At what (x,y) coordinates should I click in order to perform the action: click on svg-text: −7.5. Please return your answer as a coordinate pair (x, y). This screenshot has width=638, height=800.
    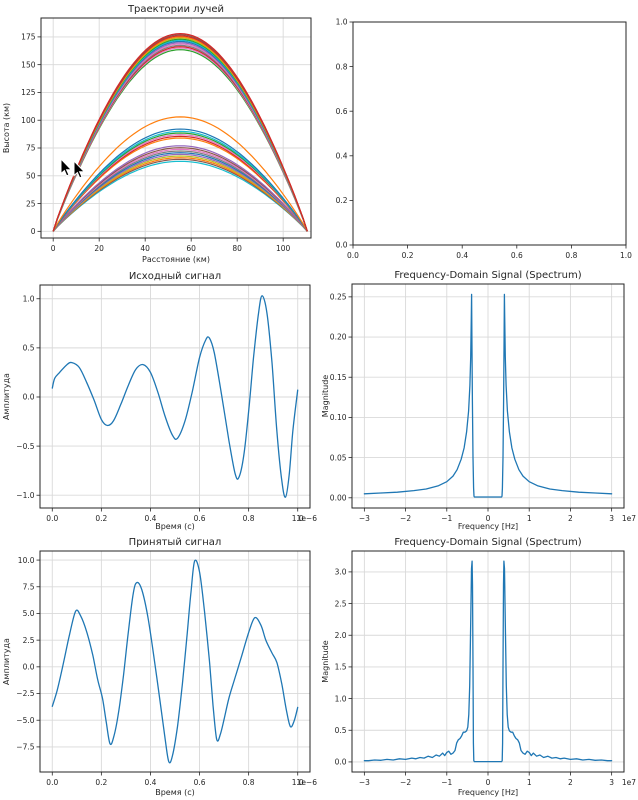
    Looking at the image, I should click on (25, 747).